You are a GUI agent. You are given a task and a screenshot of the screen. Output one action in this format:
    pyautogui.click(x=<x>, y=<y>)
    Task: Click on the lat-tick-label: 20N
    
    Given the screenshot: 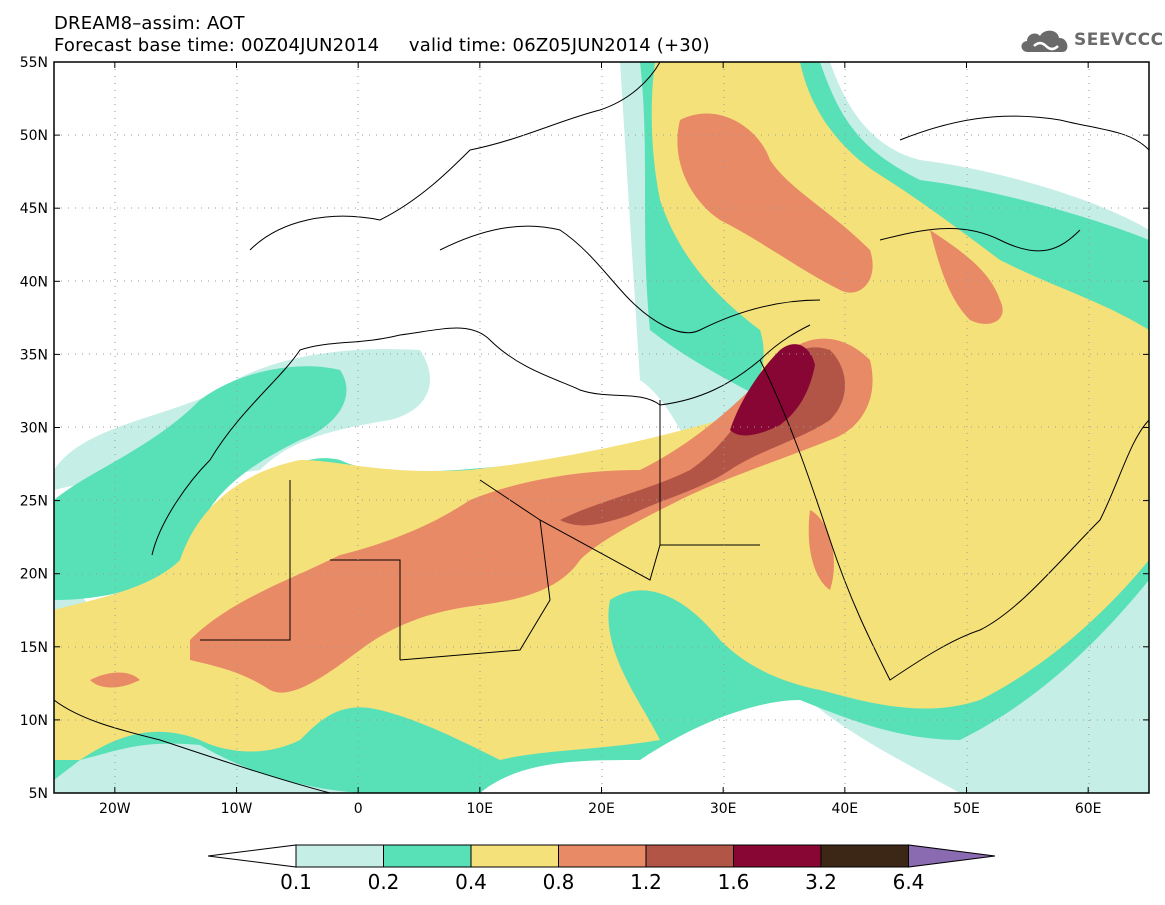 What is the action you would take?
    pyautogui.click(x=34, y=575)
    